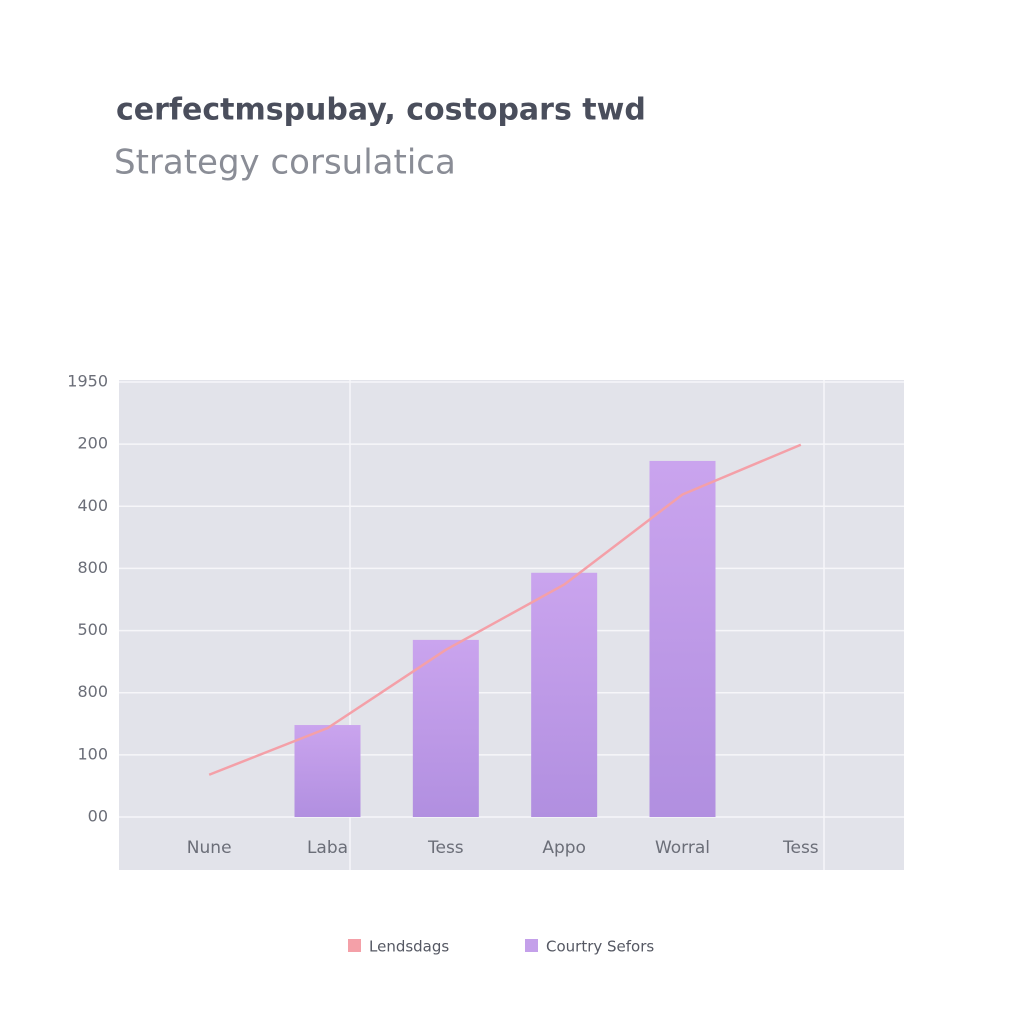 This screenshot has height=1024, width=1024. I want to click on x-tick-label: Nune, so click(209, 848).